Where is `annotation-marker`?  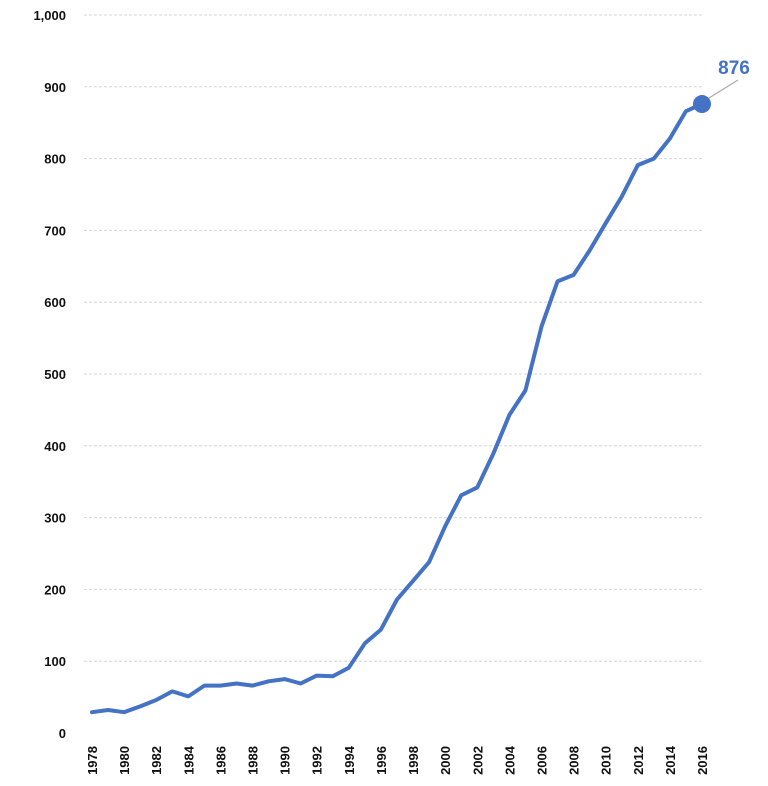
annotation-marker is located at coordinates (702, 104).